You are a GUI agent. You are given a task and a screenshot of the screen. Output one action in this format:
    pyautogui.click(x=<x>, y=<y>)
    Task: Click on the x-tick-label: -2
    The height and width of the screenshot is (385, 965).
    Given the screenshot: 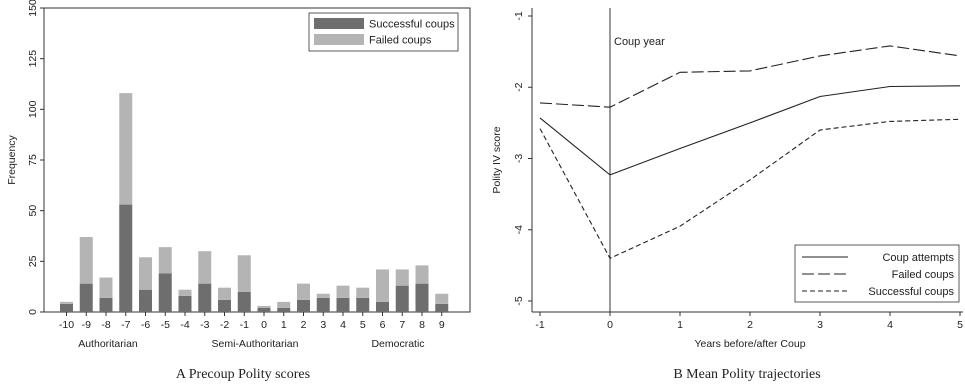 What is the action you would take?
    pyautogui.click(x=224, y=325)
    